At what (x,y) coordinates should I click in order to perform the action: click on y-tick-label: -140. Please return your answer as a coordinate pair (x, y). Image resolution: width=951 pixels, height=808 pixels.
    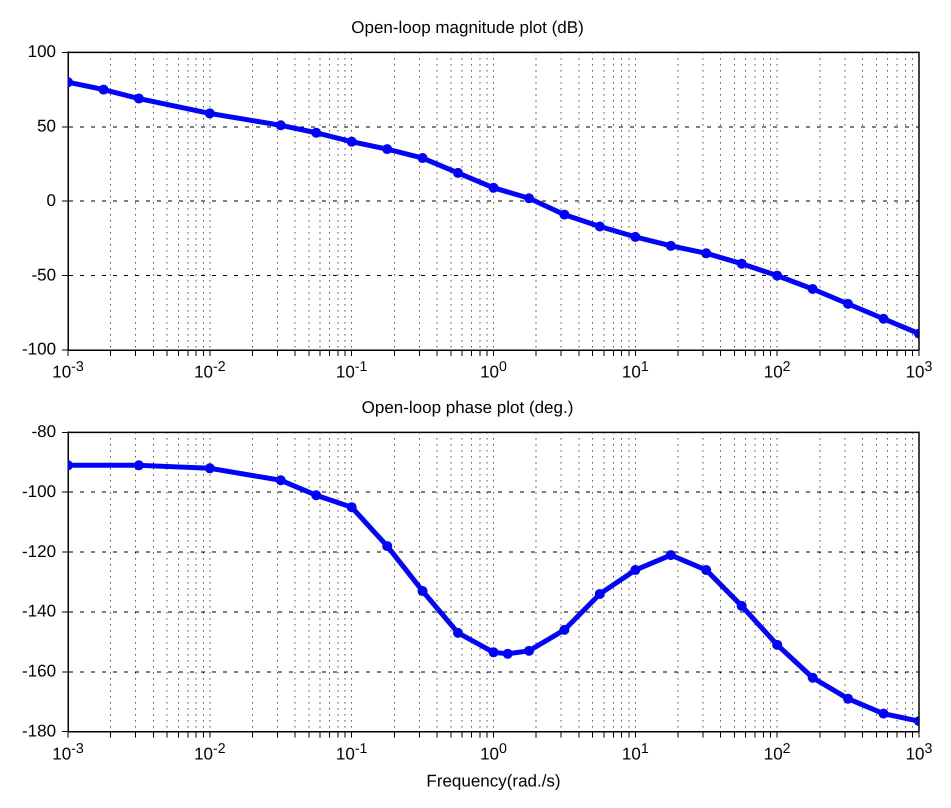
    Looking at the image, I should click on (39, 611).